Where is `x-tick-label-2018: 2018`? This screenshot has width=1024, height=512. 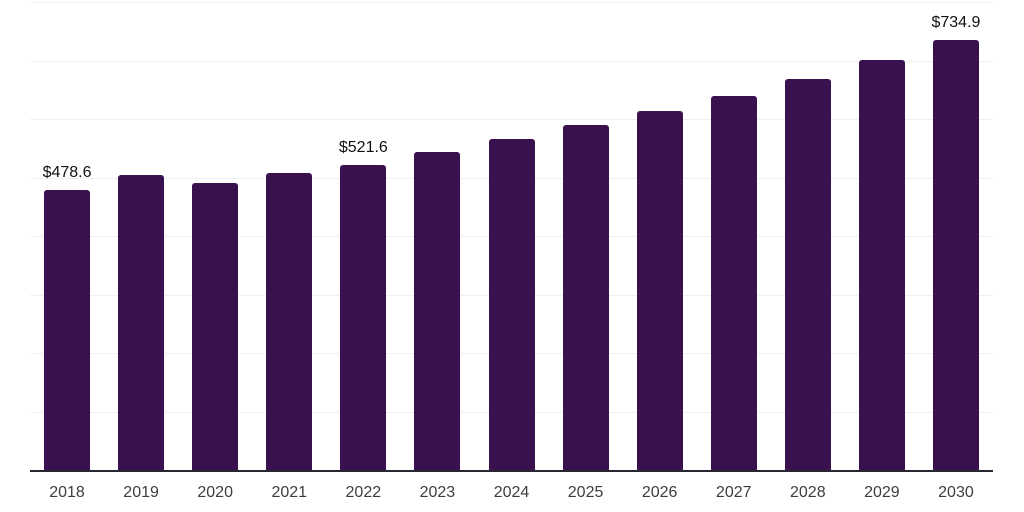
x-tick-label-2018: 2018 is located at coordinates (67, 492).